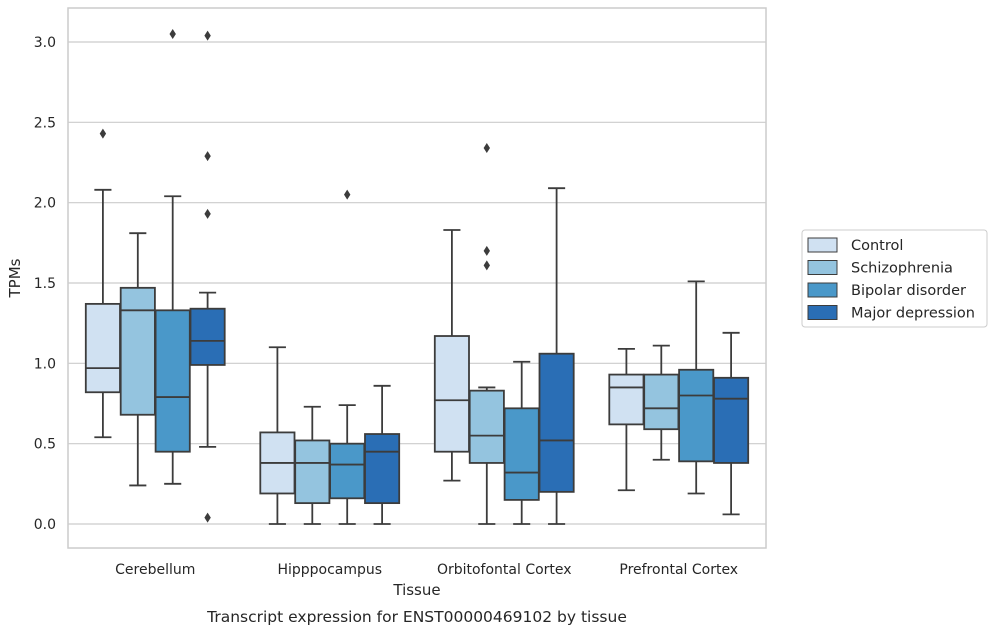 This screenshot has height=634, width=997. Describe the element at coordinates (15, 278) in the screenshot. I see `y-axis-label: TPMs` at that location.